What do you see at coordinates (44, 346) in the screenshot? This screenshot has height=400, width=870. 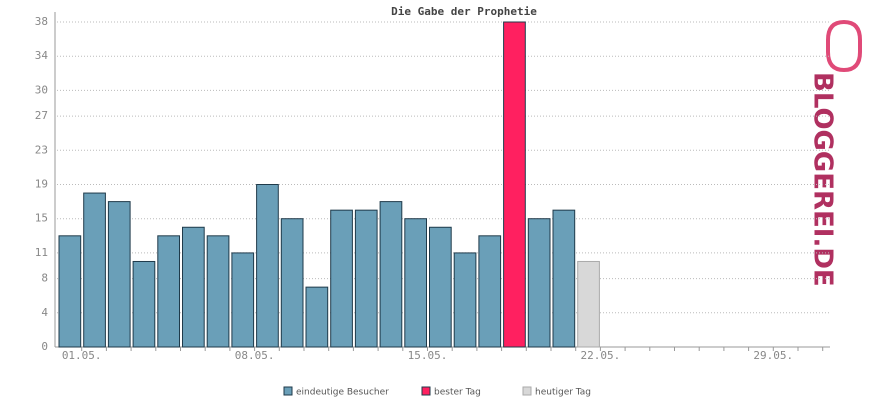 I see `y-tick-label: 0` at bounding box center [44, 346].